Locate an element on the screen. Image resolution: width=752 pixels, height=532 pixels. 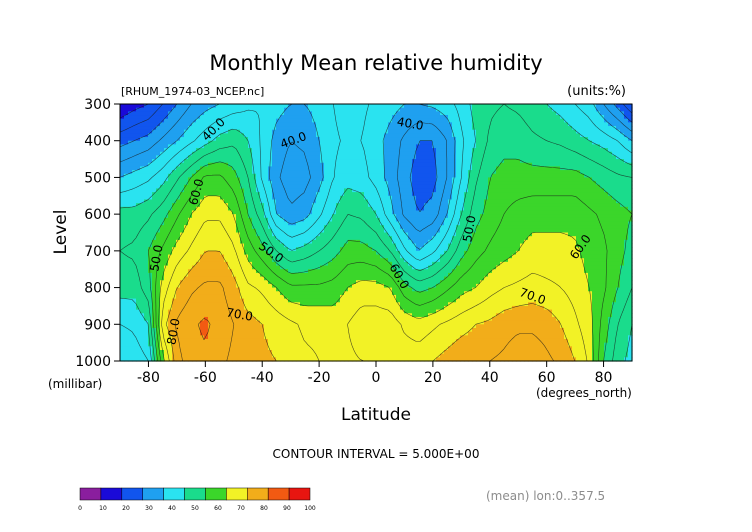
colorbar-label-5: 50 is located at coordinates (195, 508).